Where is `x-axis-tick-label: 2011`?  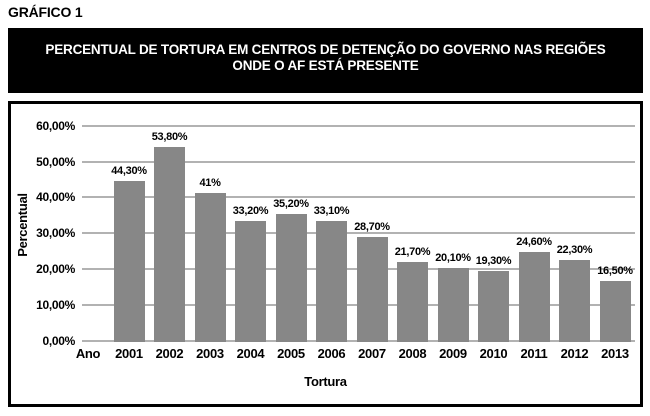
x-axis-tick-label: 2011 is located at coordinates (534, 353).